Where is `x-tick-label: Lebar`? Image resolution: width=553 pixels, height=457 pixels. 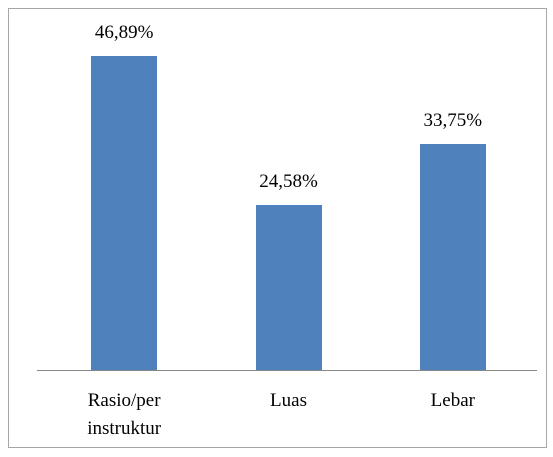
x-tick-label: Lebar is located at coordinates (452, 400).